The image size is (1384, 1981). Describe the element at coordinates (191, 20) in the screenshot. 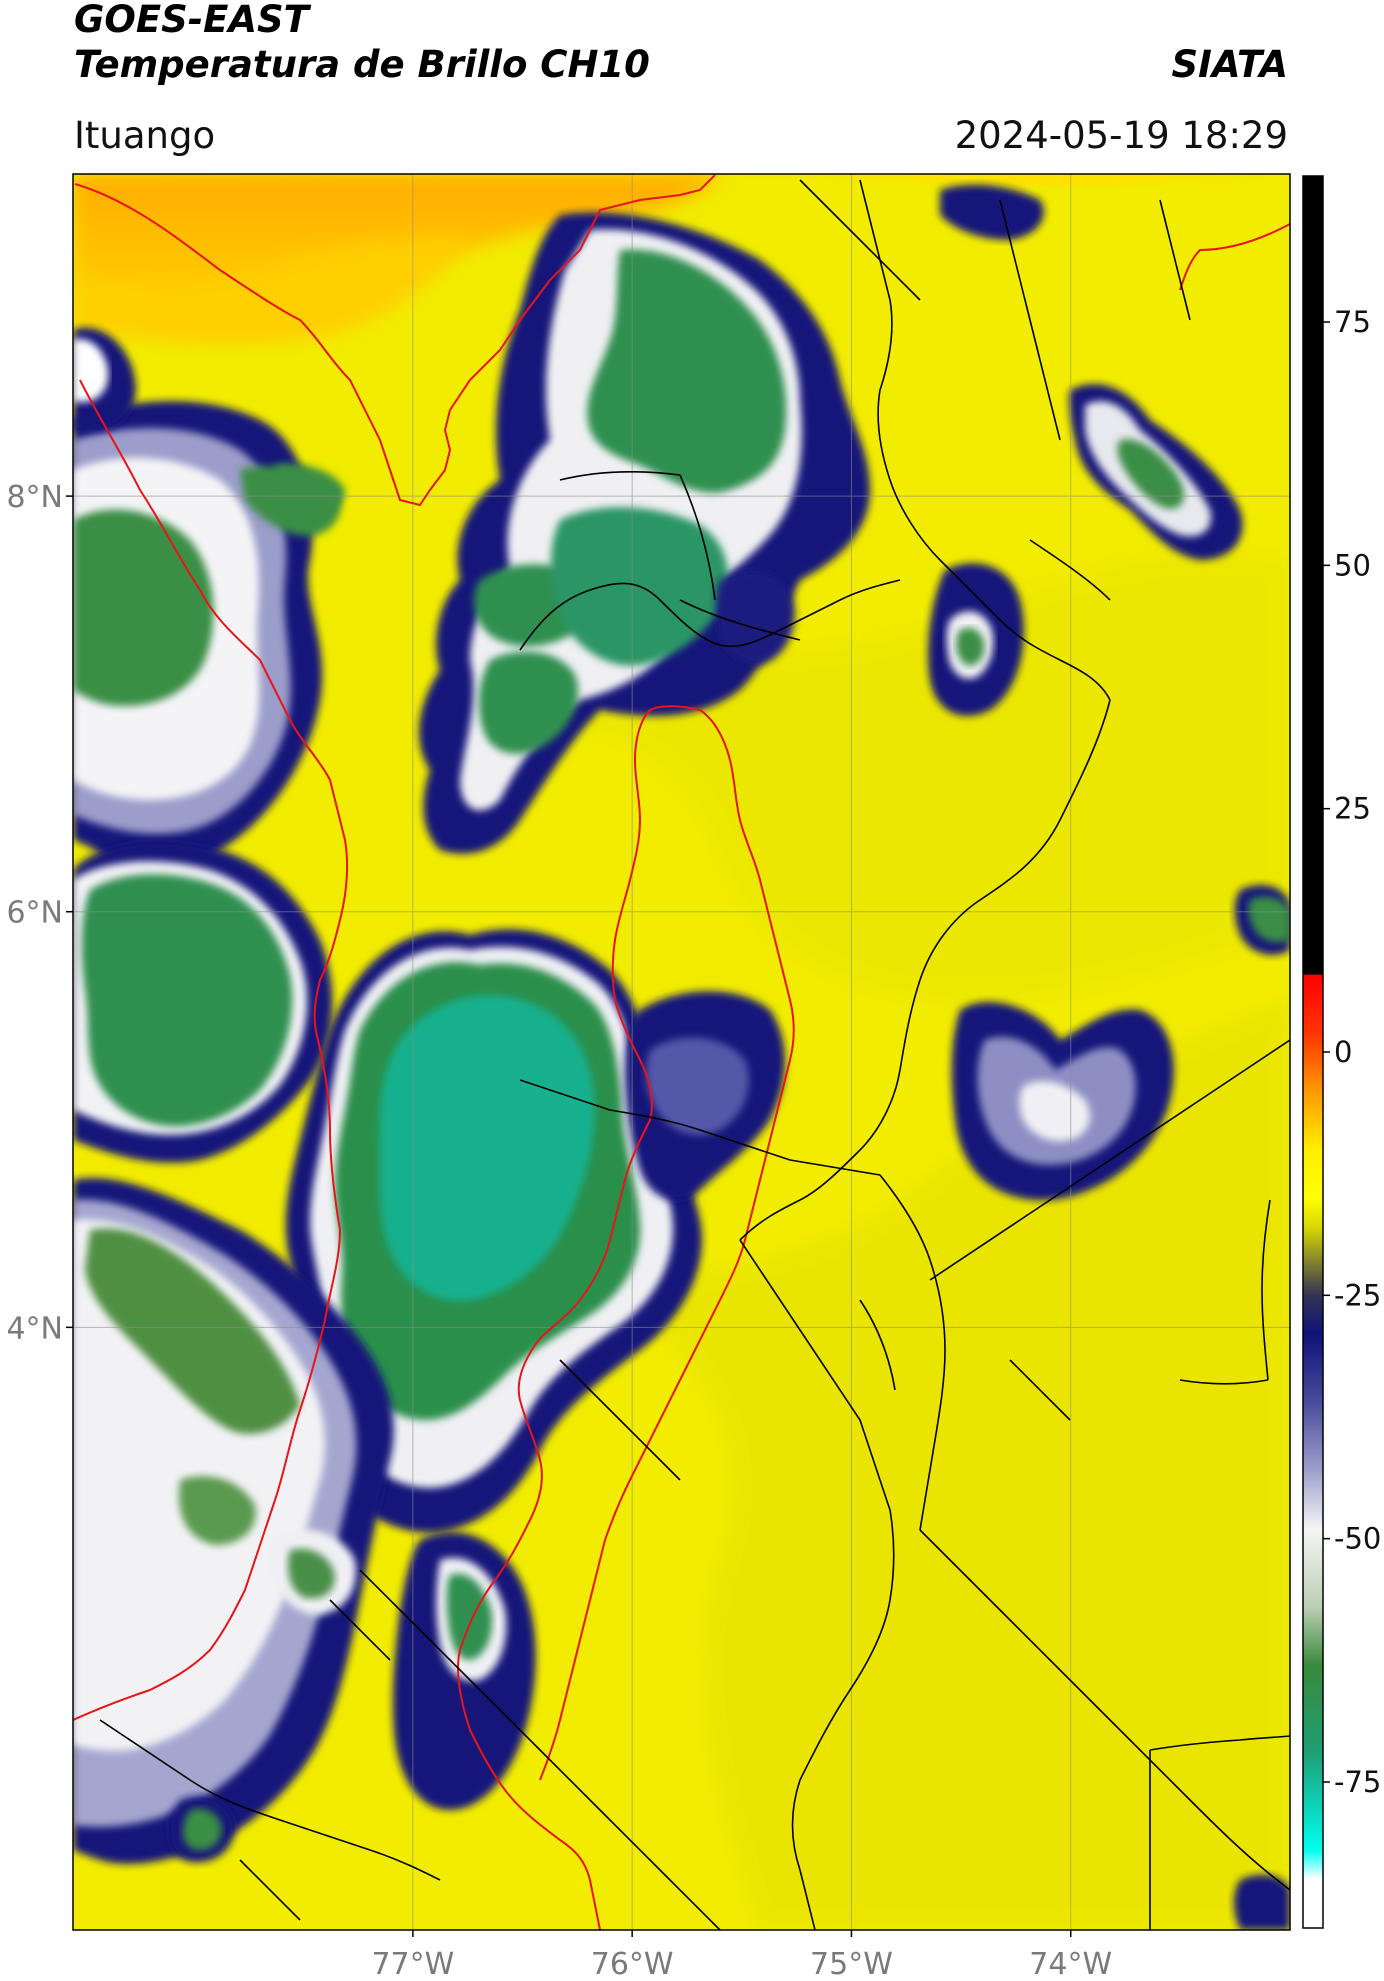

I see `satellite-title: GOES-EAST` at that location.